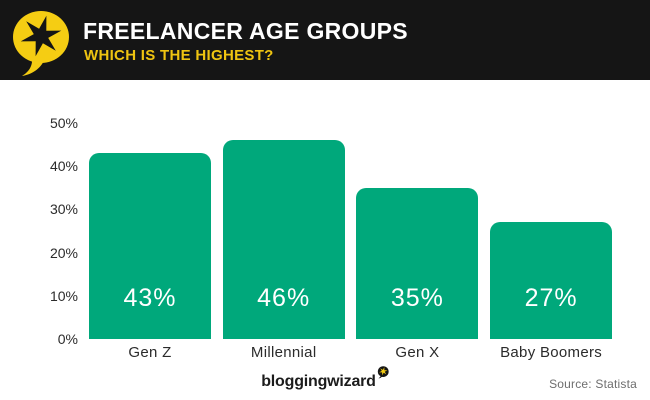 The width and height of the screenshot is (650, 400). I want to click on brand-logo-icon, so click(41, 43).